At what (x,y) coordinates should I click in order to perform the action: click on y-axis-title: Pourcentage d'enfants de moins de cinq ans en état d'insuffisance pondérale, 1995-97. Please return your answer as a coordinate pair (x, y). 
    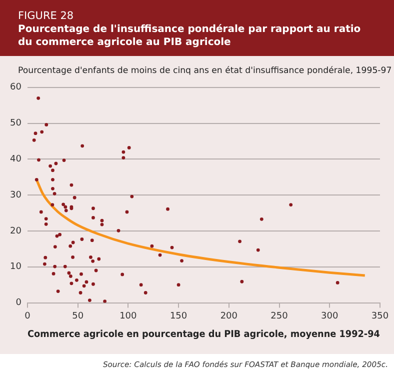
    Looking at the image, I should click on (205, 71).